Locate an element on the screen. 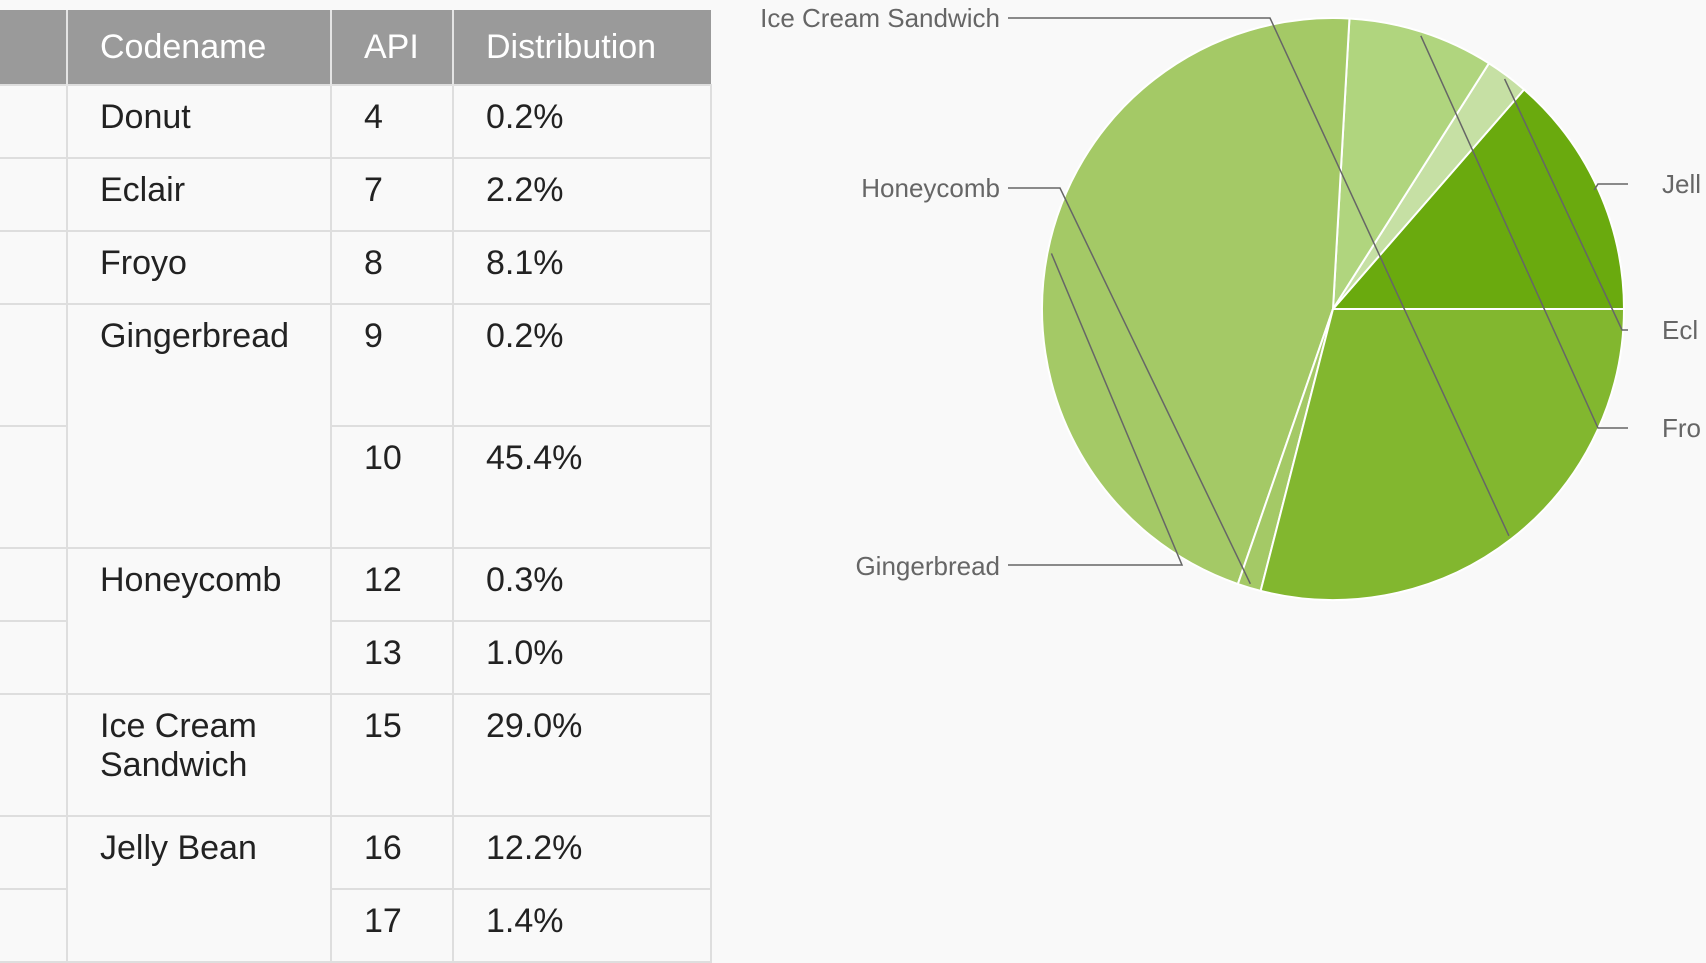 The width and height of the screenshot is (1706, 963). slice-label: Fro is located at coordinates (1681, 428).